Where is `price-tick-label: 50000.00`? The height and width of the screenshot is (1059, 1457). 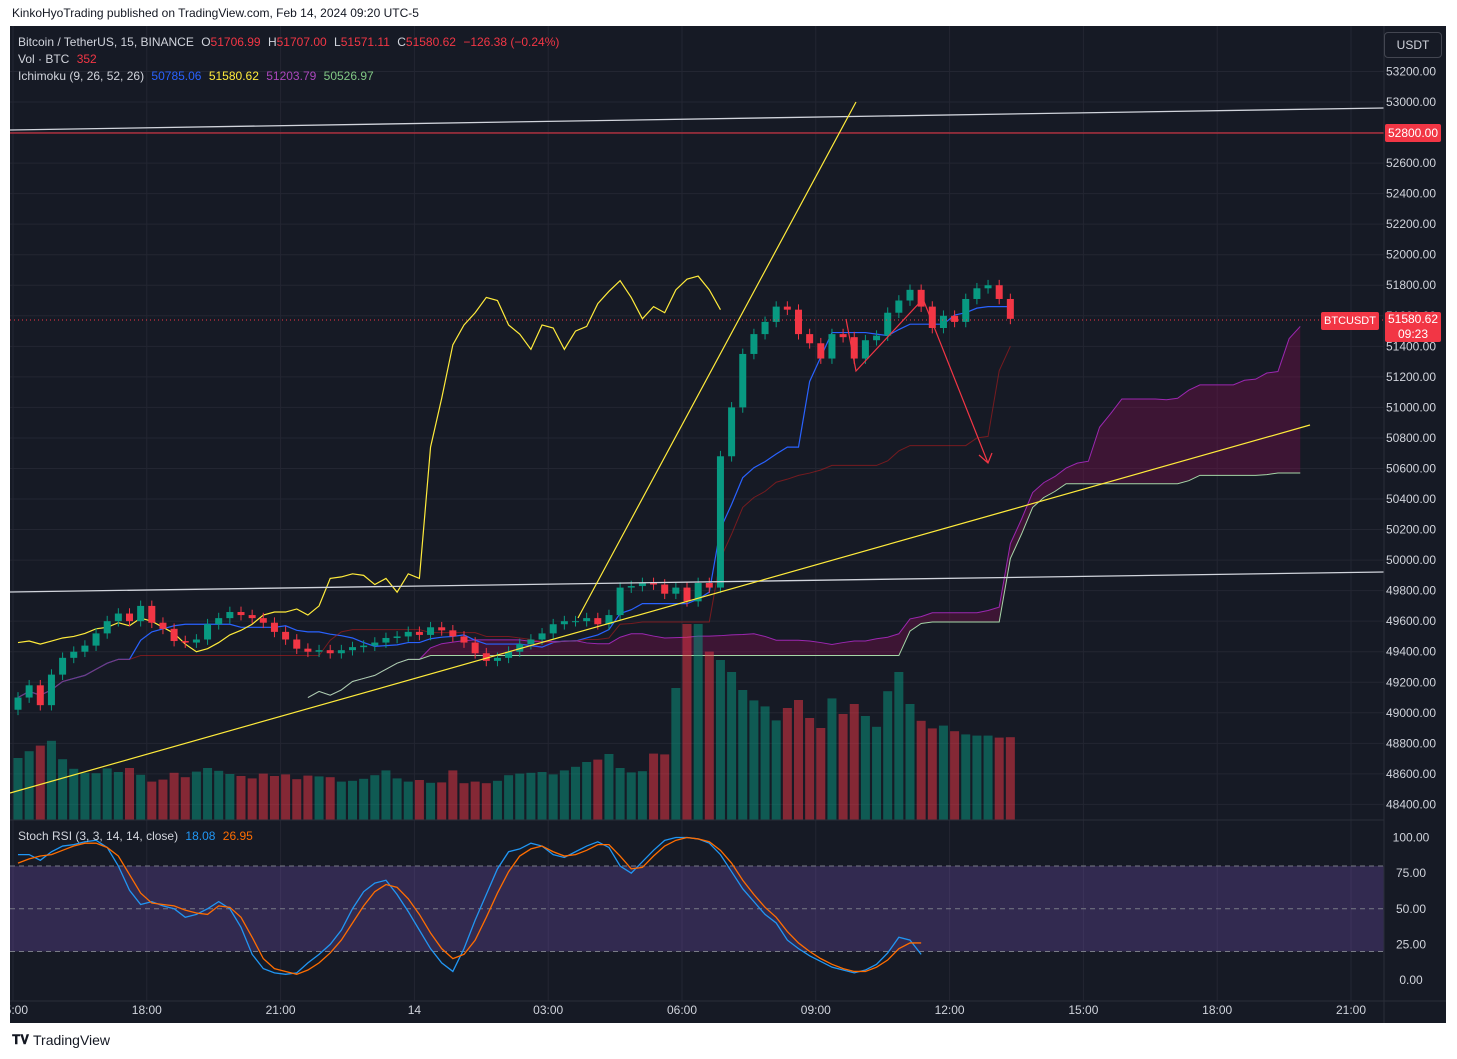
price-tick-label: 50000.00 is located at coordinates (1411, 560).